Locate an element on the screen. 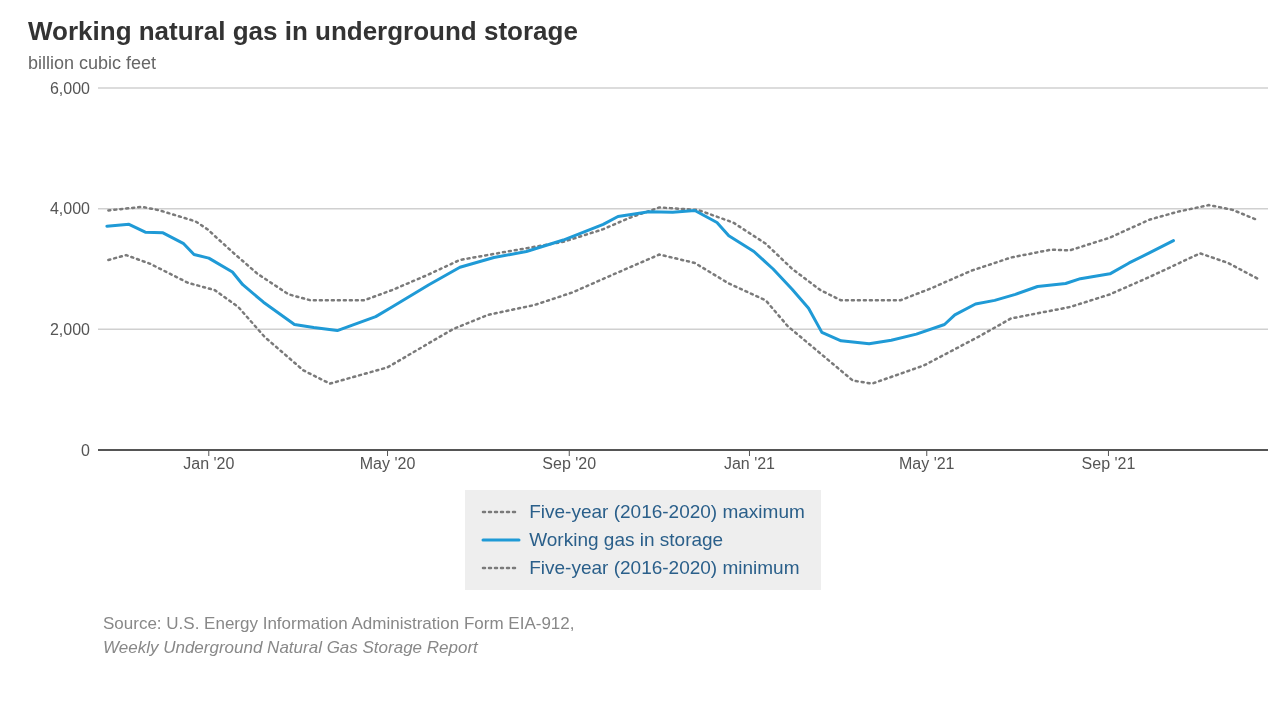  y-tick-label: 4,000 is located at coordinates (70, 209).